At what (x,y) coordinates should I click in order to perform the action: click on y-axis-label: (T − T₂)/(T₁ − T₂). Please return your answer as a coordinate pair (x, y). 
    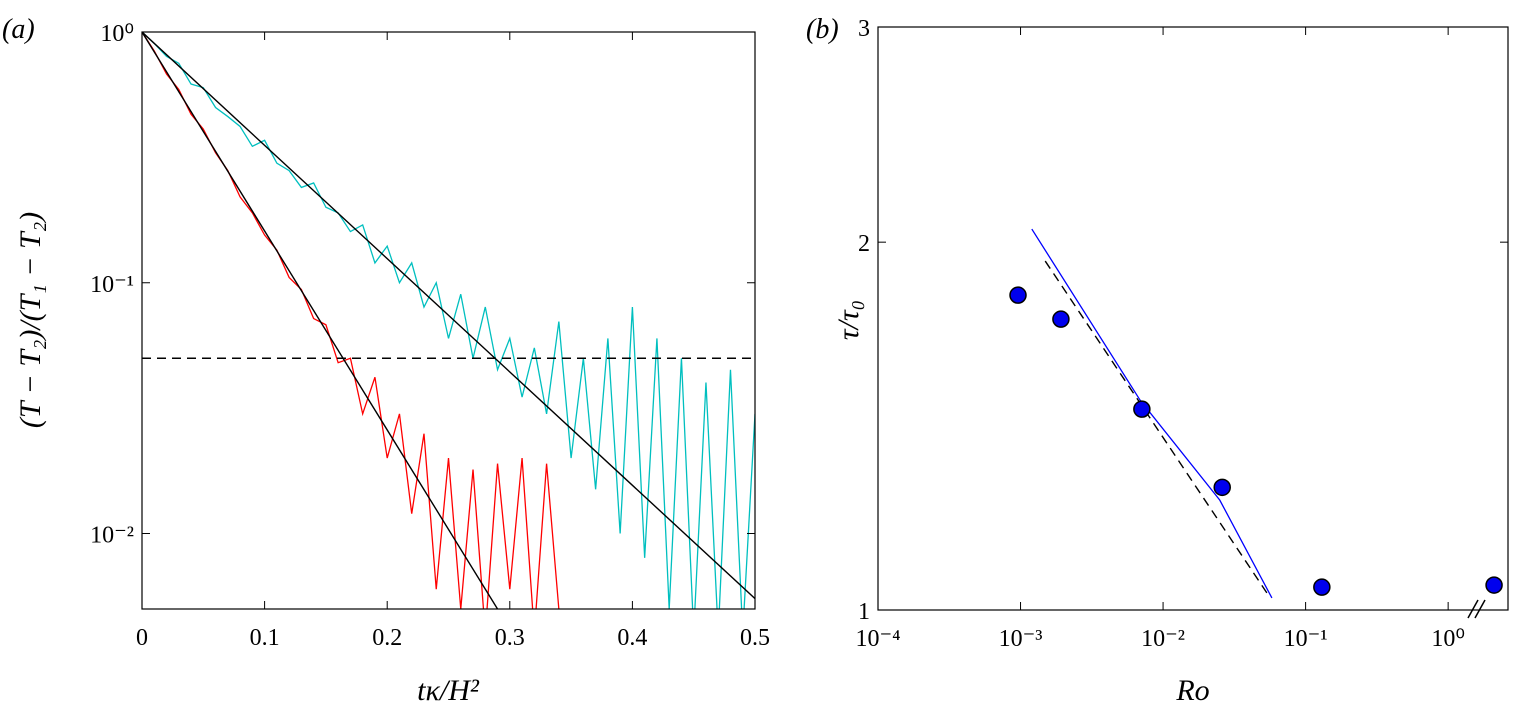
    Looking at the image, I should click on (30, 320).